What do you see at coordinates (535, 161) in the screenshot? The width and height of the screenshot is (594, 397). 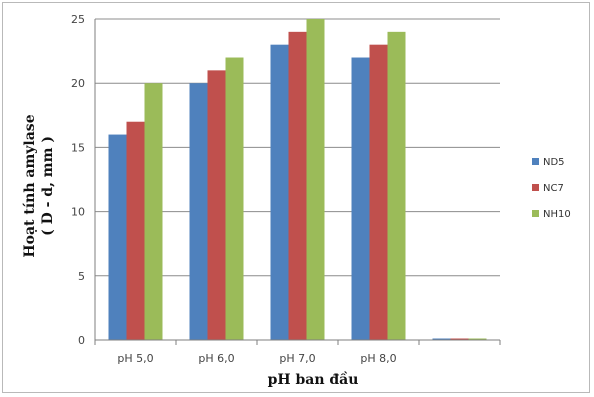 I see `legend-swatch-nd5` at bounding box center [535, 161].